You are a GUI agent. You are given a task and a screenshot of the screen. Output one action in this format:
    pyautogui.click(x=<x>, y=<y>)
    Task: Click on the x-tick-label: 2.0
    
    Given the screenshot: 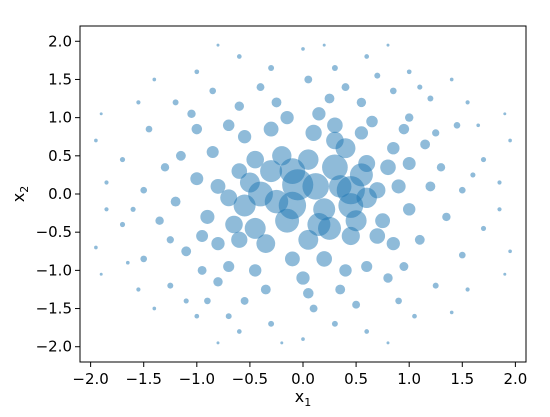 What is the action you would take?
    pyautogui.click(x=515, y=379)
    